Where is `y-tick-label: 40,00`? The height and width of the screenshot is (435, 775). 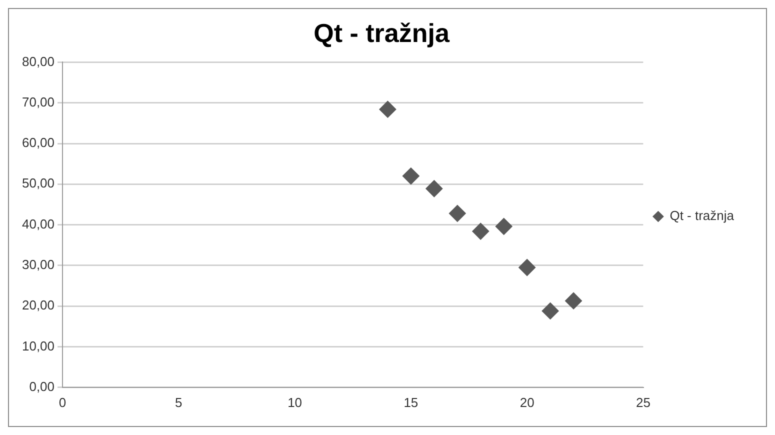
y-tick-label: 40,00 is located at coordinates (38, 224).